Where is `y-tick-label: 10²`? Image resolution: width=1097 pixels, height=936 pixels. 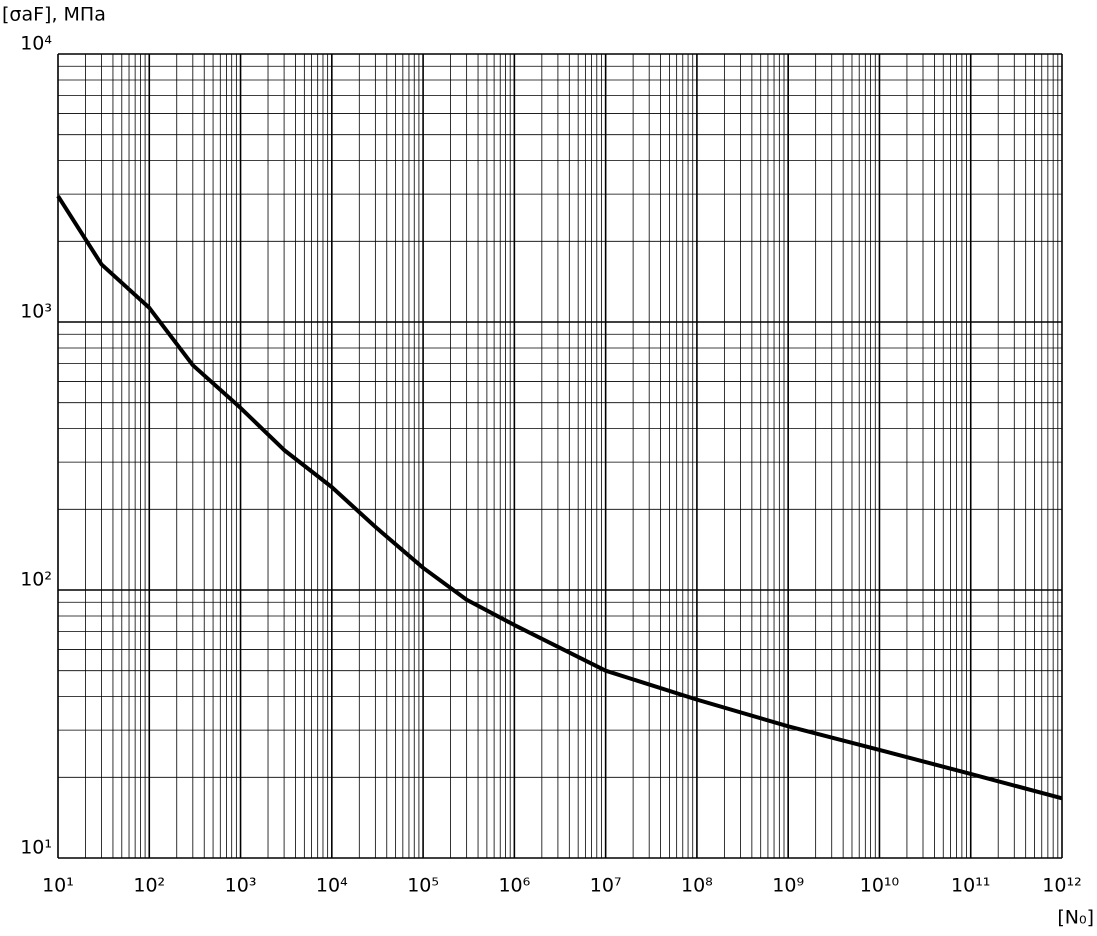 y-tick-label: 10² is located at coordinates (36, 580).